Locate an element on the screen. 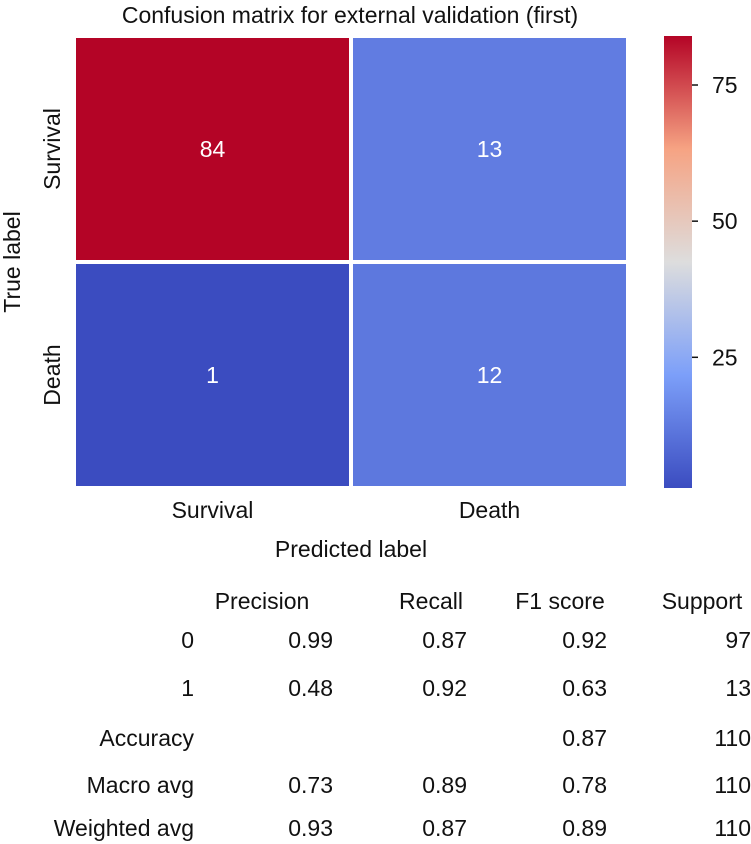 The height and width of the screenshot is (844, 751). report-value: 0.63 is located at coordinates (584, 688).